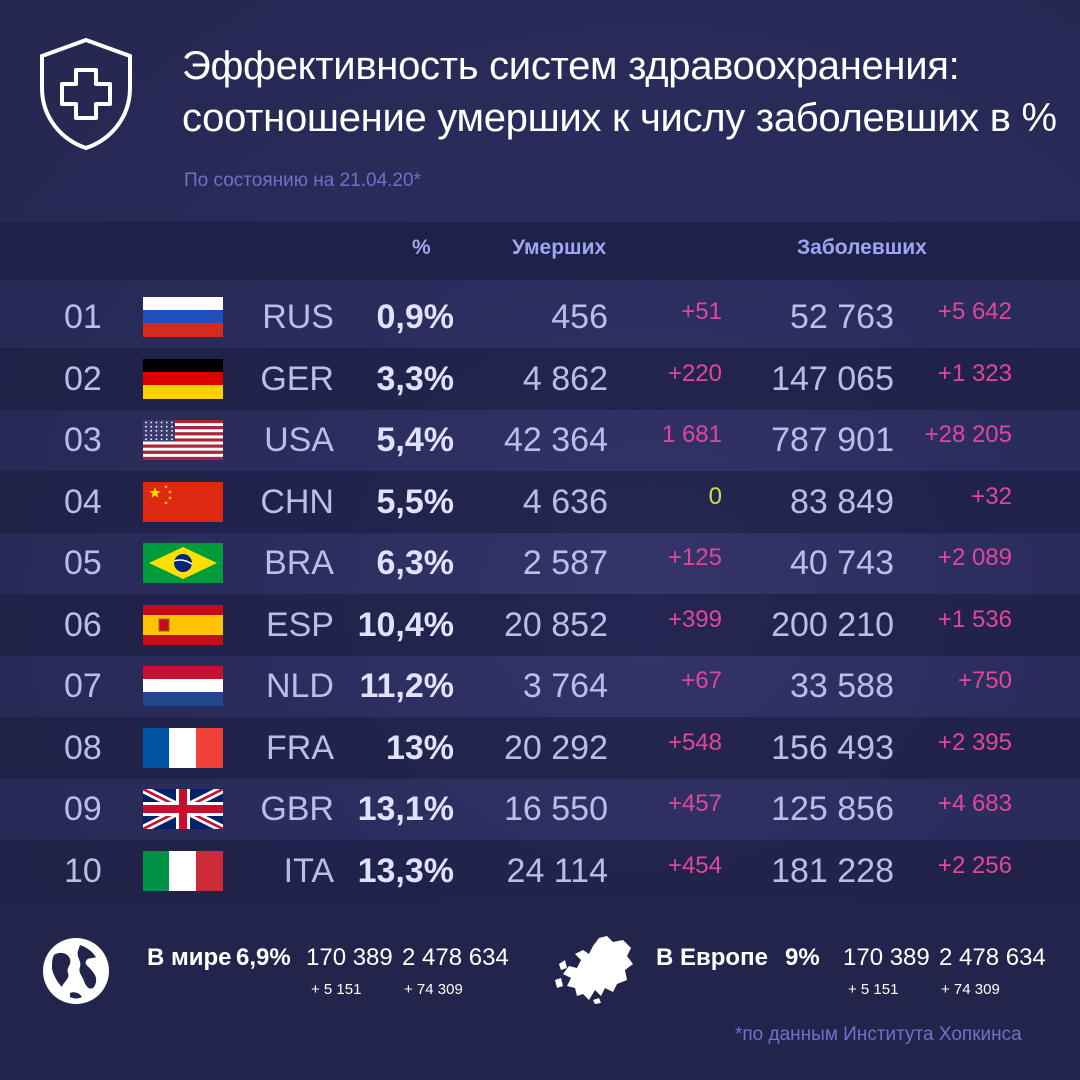  I want to click on table-row: 06 ESP 10,4% 20 852 +399 200 210 +1 536, so click(540, 624).